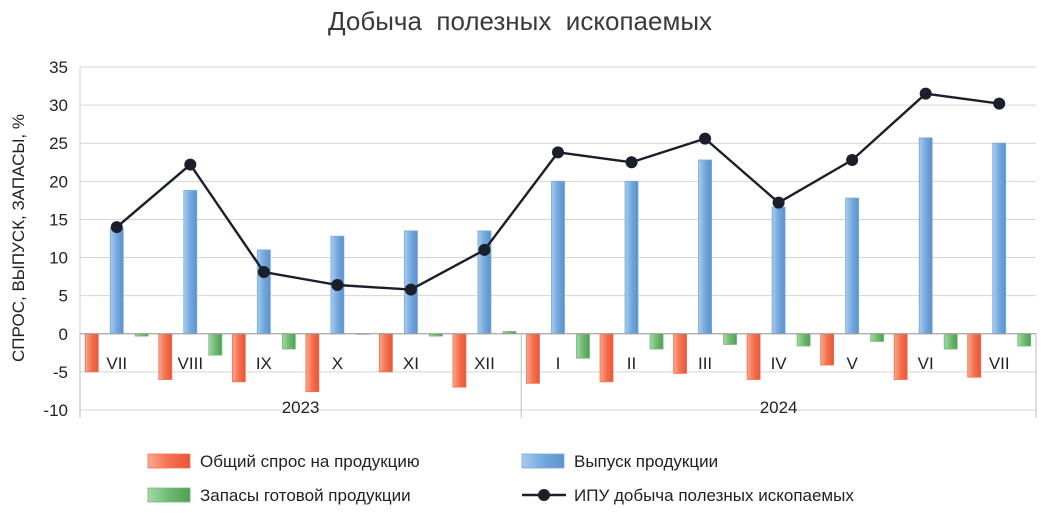  What do you see at coordinates (58, 219) in the screenshot?
I see `y-tick-label: 15` at bounding box center [58, 219].